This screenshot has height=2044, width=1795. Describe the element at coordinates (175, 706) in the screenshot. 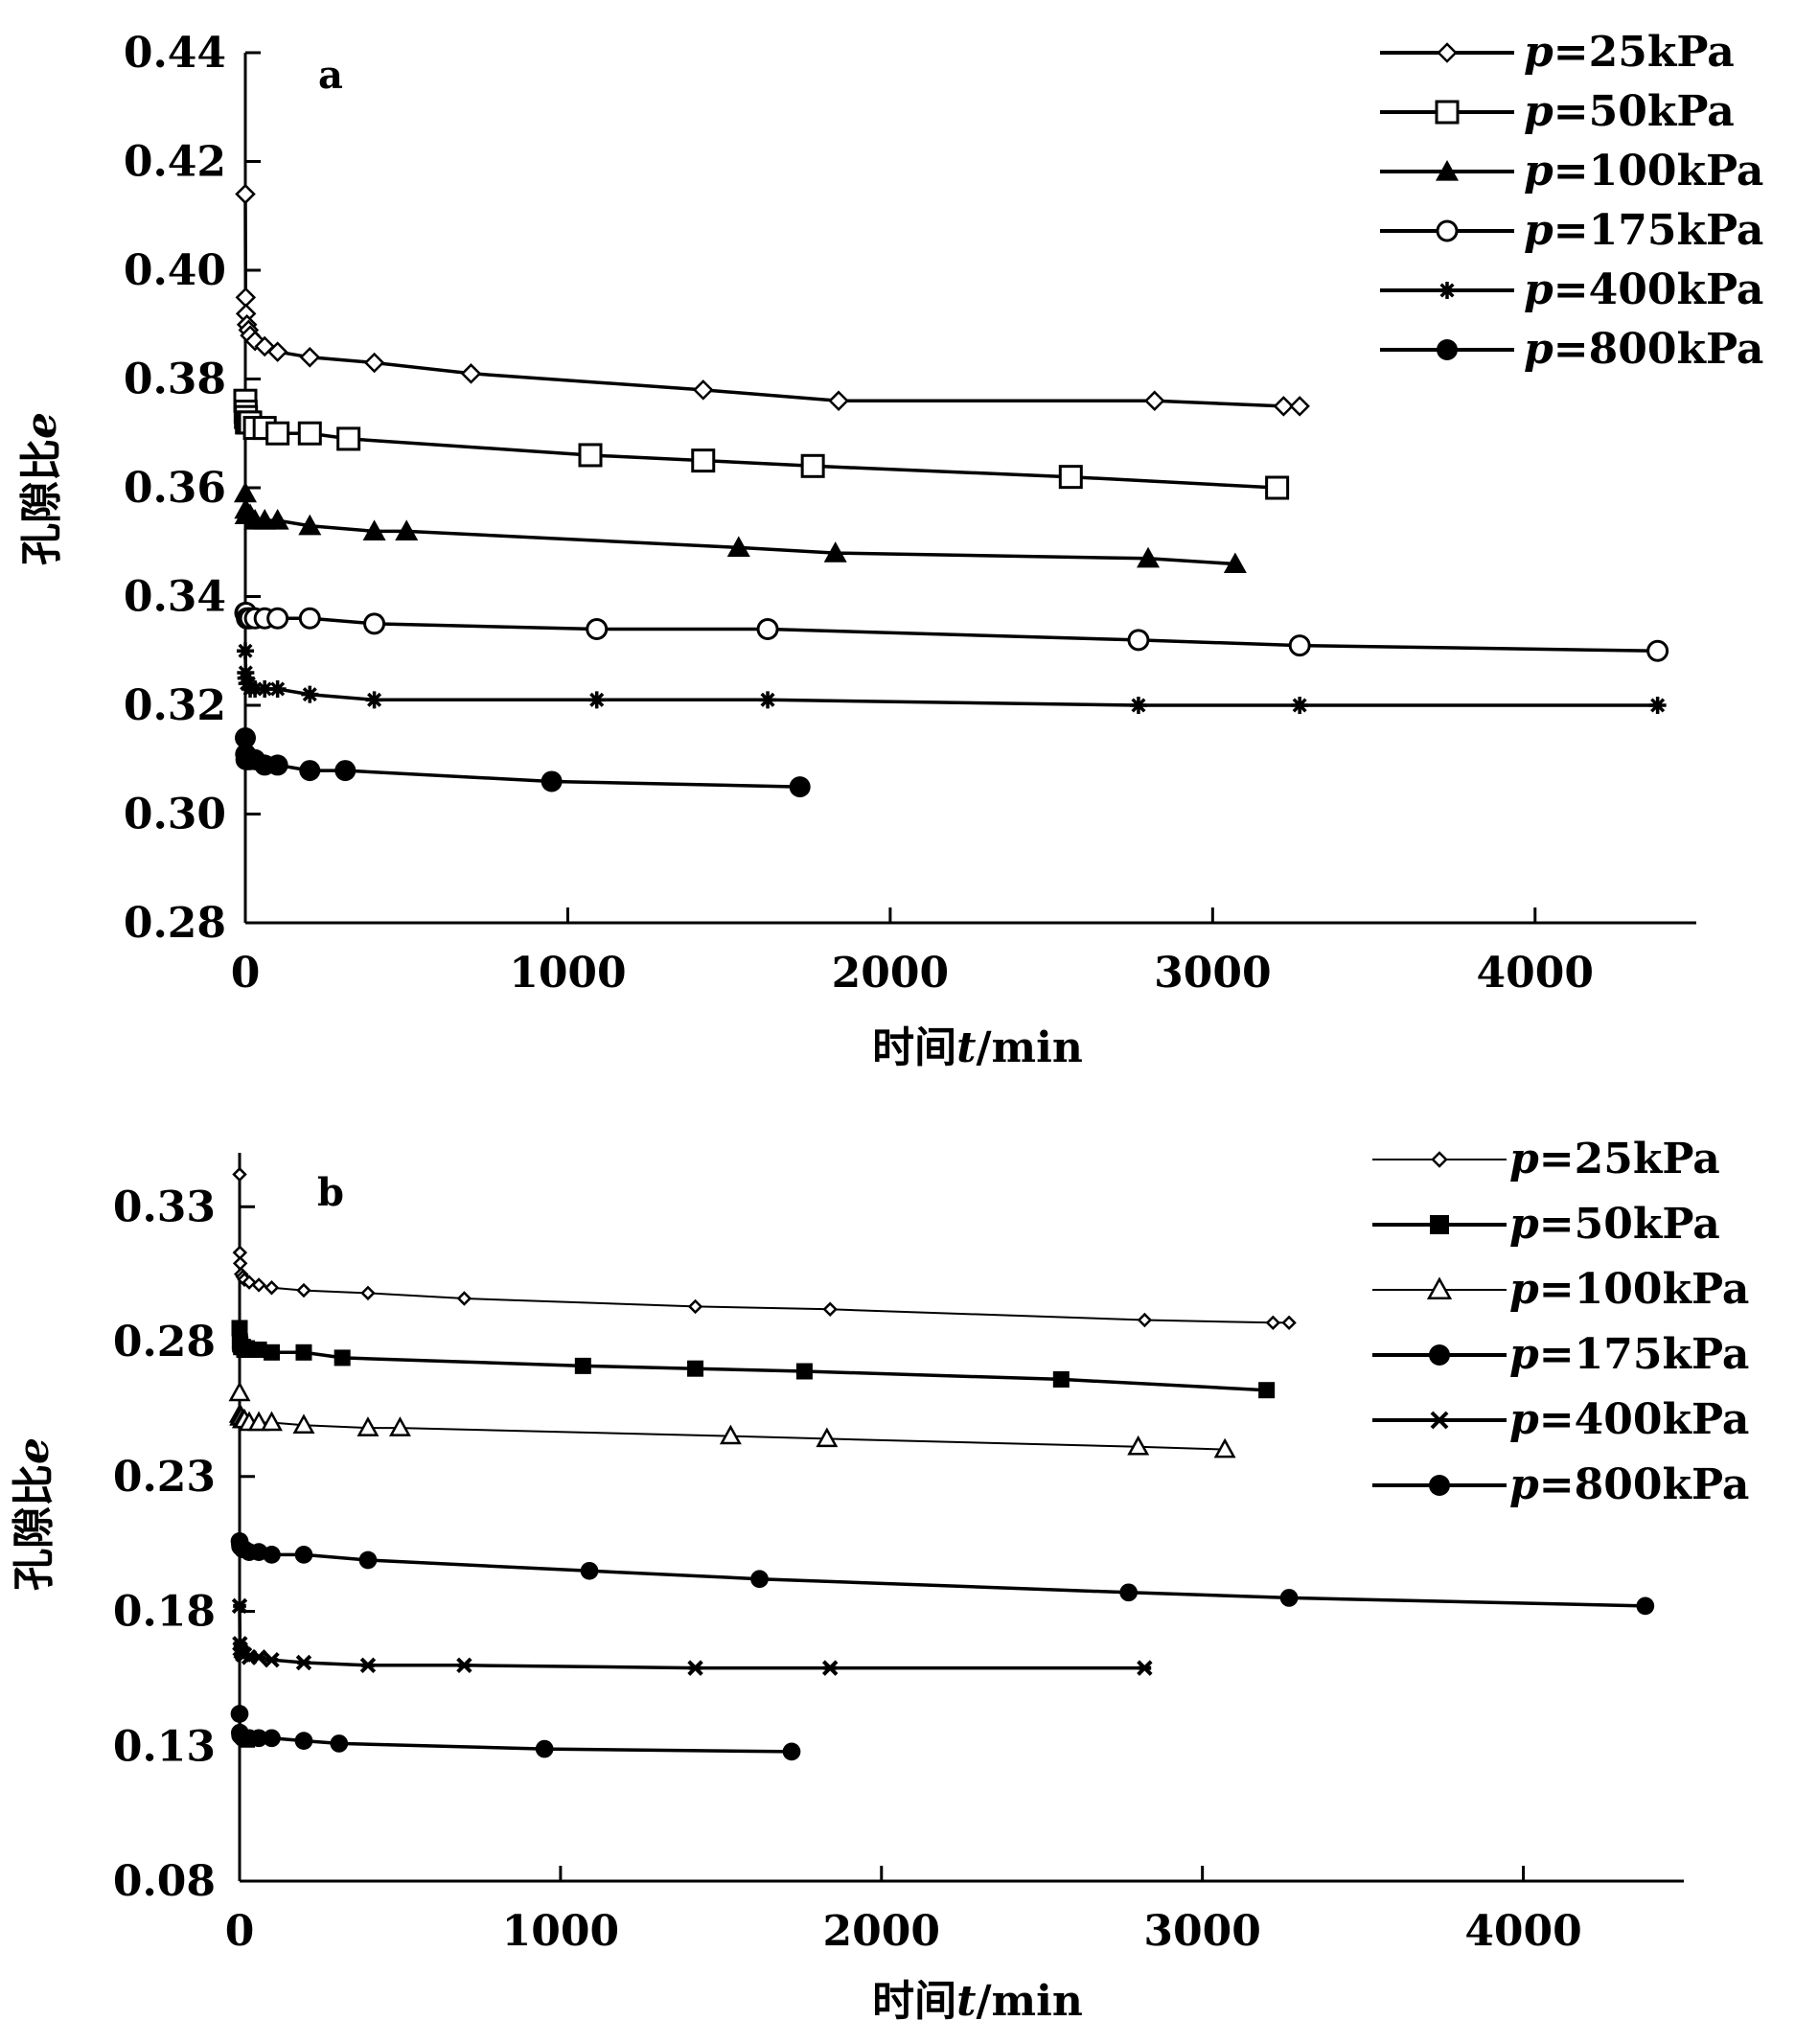

I see `y-tick-label: 0.32` at that location.